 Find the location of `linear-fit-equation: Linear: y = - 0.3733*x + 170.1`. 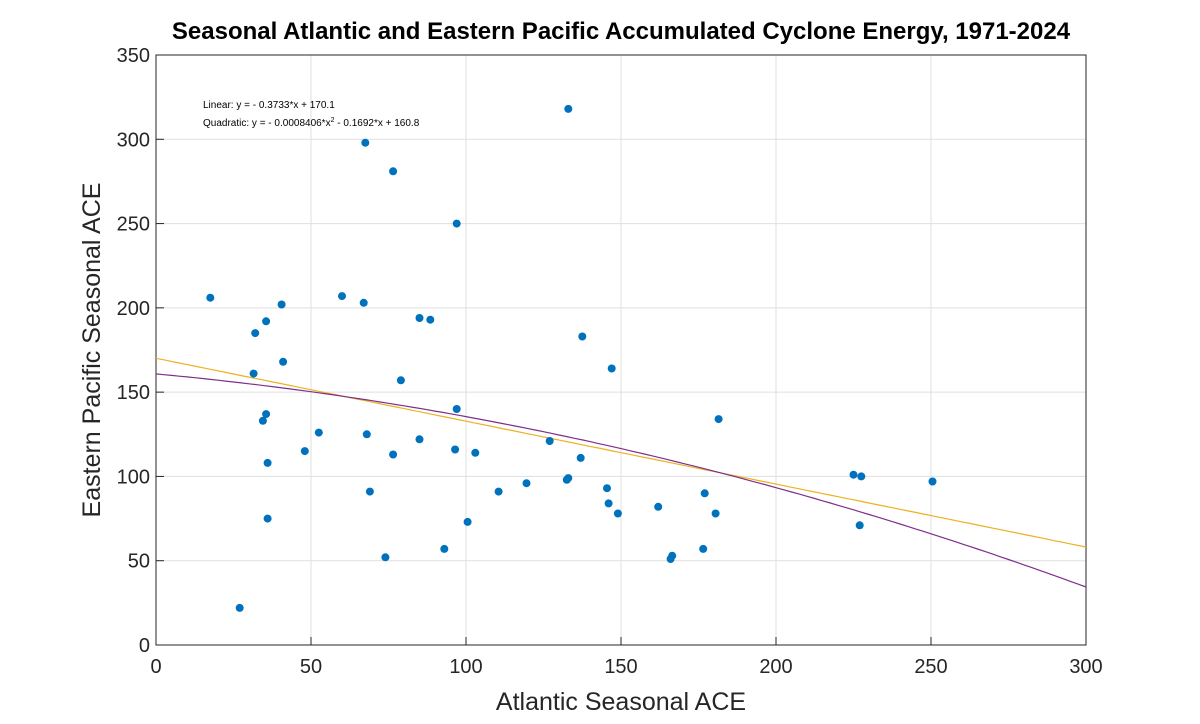

linear-fit-equation: Linear: y = - 0.3733*x + 170.1 is located at coordinates (269, 105).